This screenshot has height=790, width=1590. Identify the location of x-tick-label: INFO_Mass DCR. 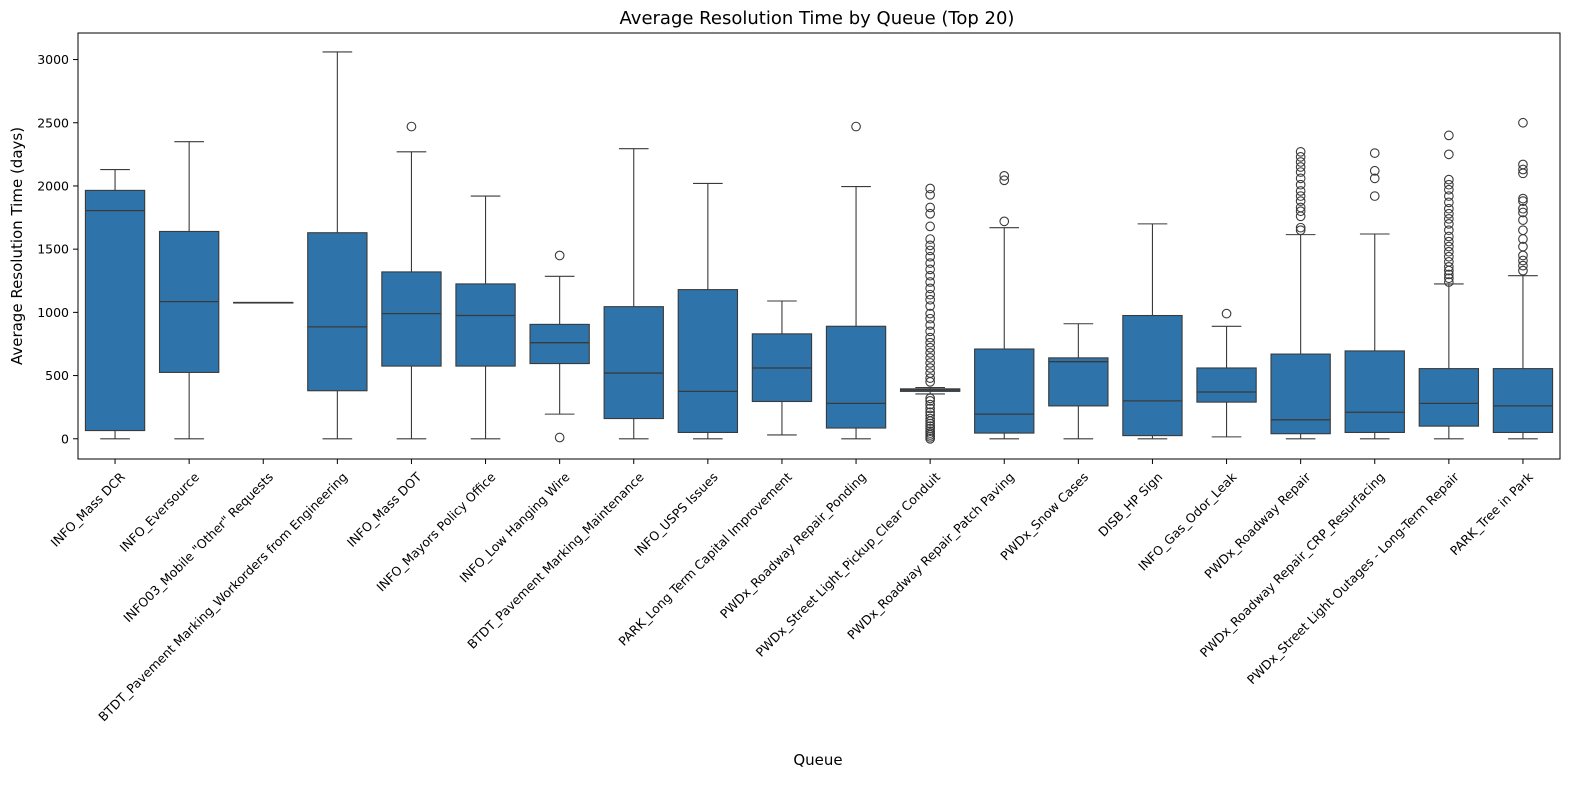
(87, 509).